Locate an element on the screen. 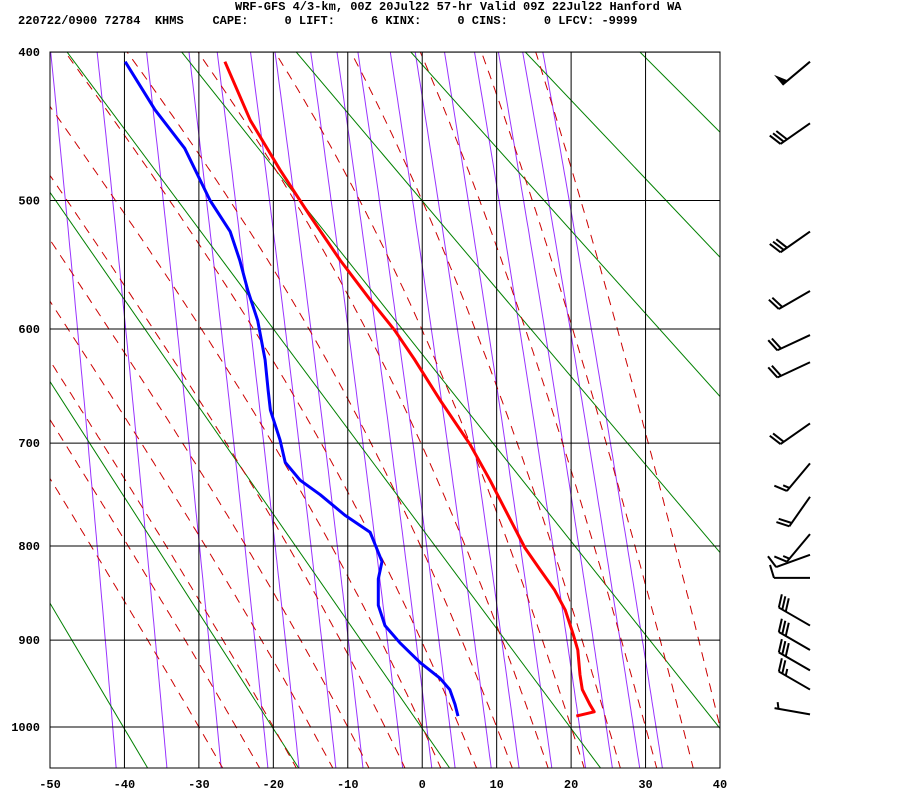 The image size is (900, 800). y-tick-label: 1000 is located at coordinates (25, 728).